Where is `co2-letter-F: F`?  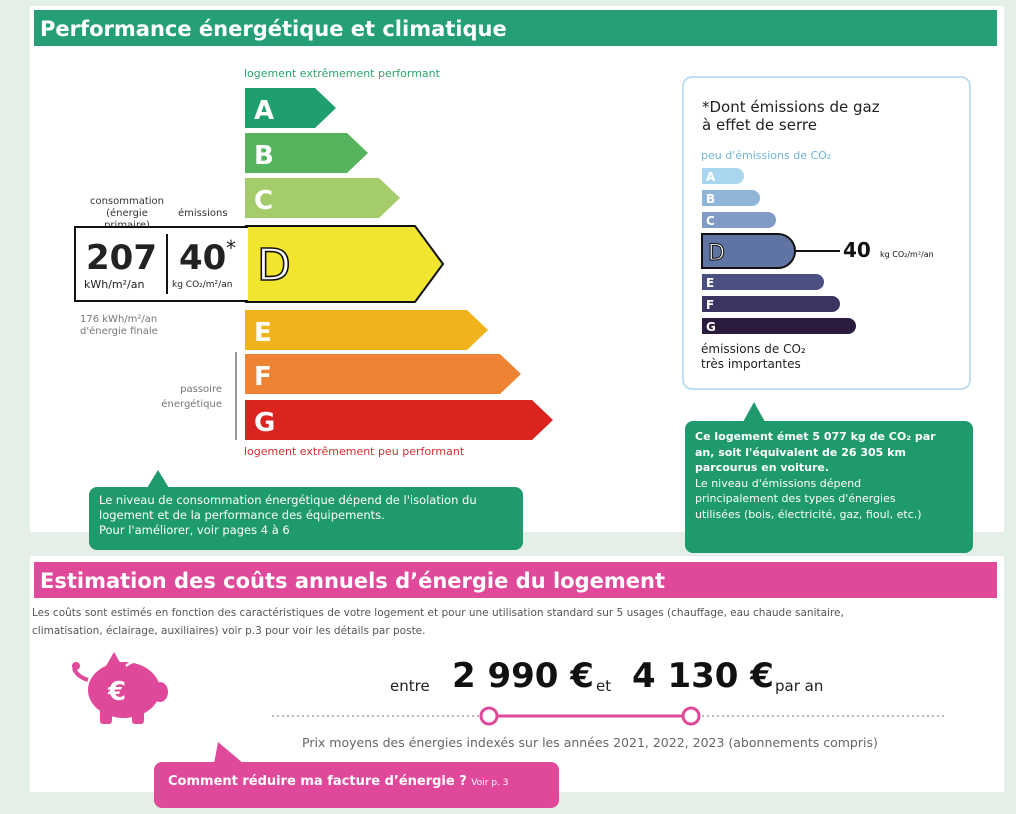
co2-letter-F: F is located at coordinates (710, 305).